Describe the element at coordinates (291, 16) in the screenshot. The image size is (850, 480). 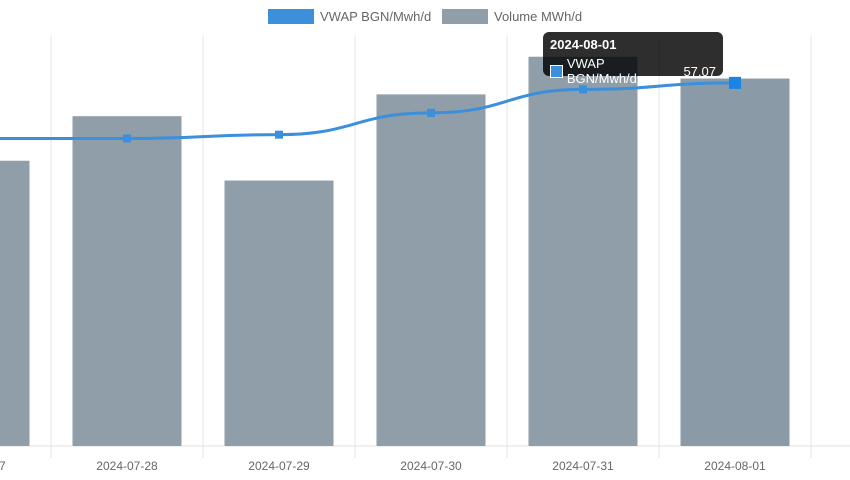
I see `legend-swatch-vwap` at that location.